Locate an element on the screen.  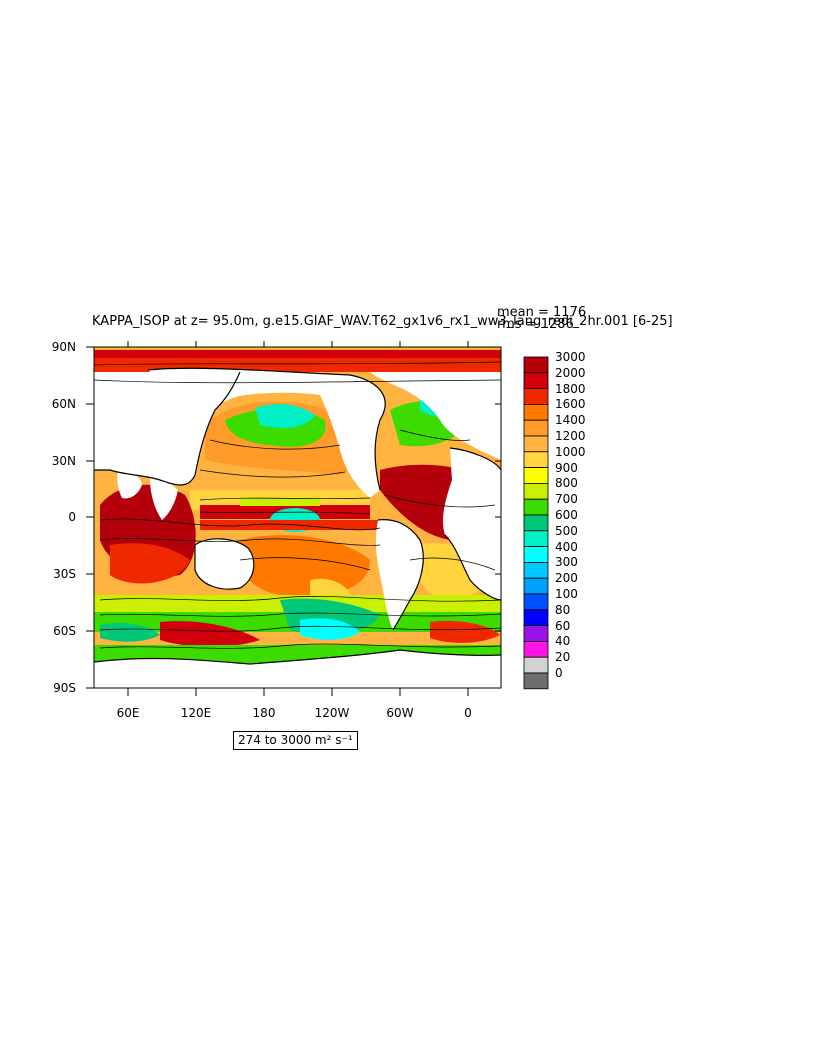
colorbar-label: 80 is located at coordinates (563, 609).